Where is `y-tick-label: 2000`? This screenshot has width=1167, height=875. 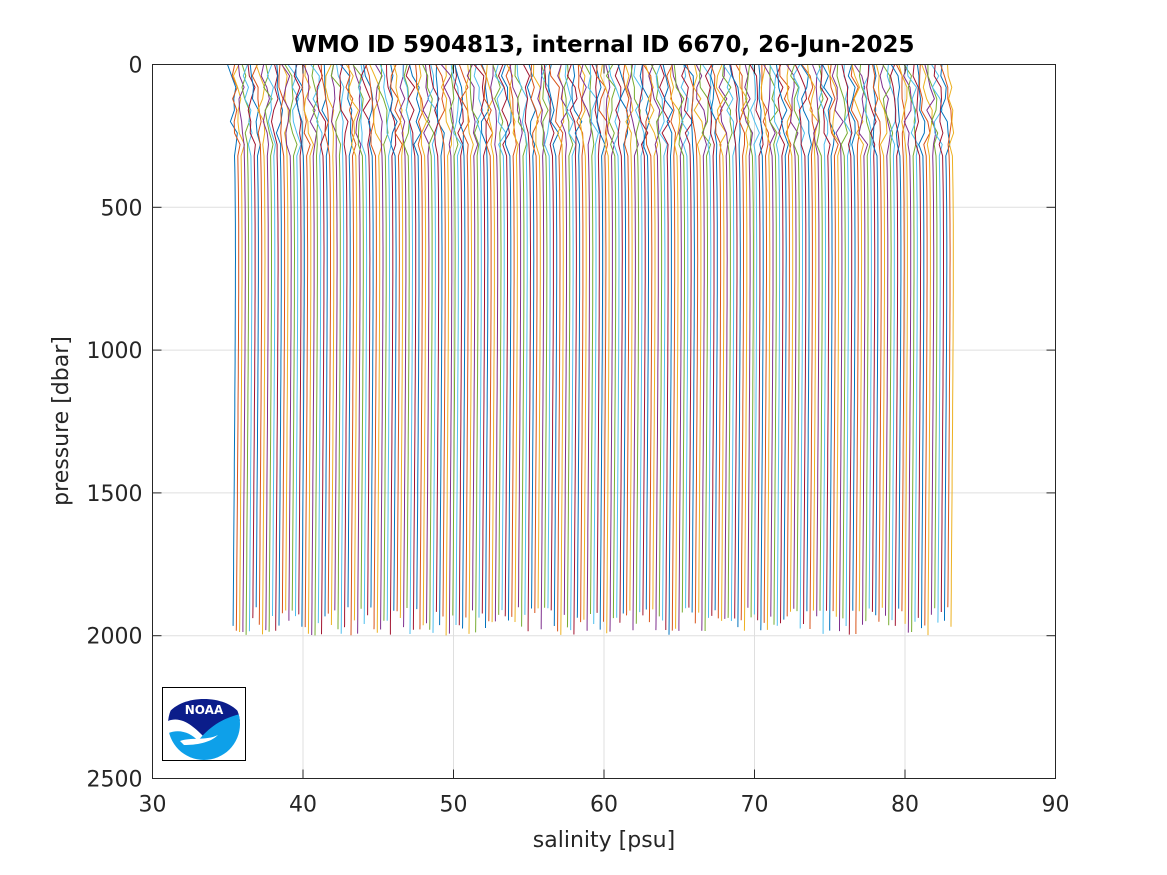
y-tick-label: 2000 is located at coordinates (115, 637).